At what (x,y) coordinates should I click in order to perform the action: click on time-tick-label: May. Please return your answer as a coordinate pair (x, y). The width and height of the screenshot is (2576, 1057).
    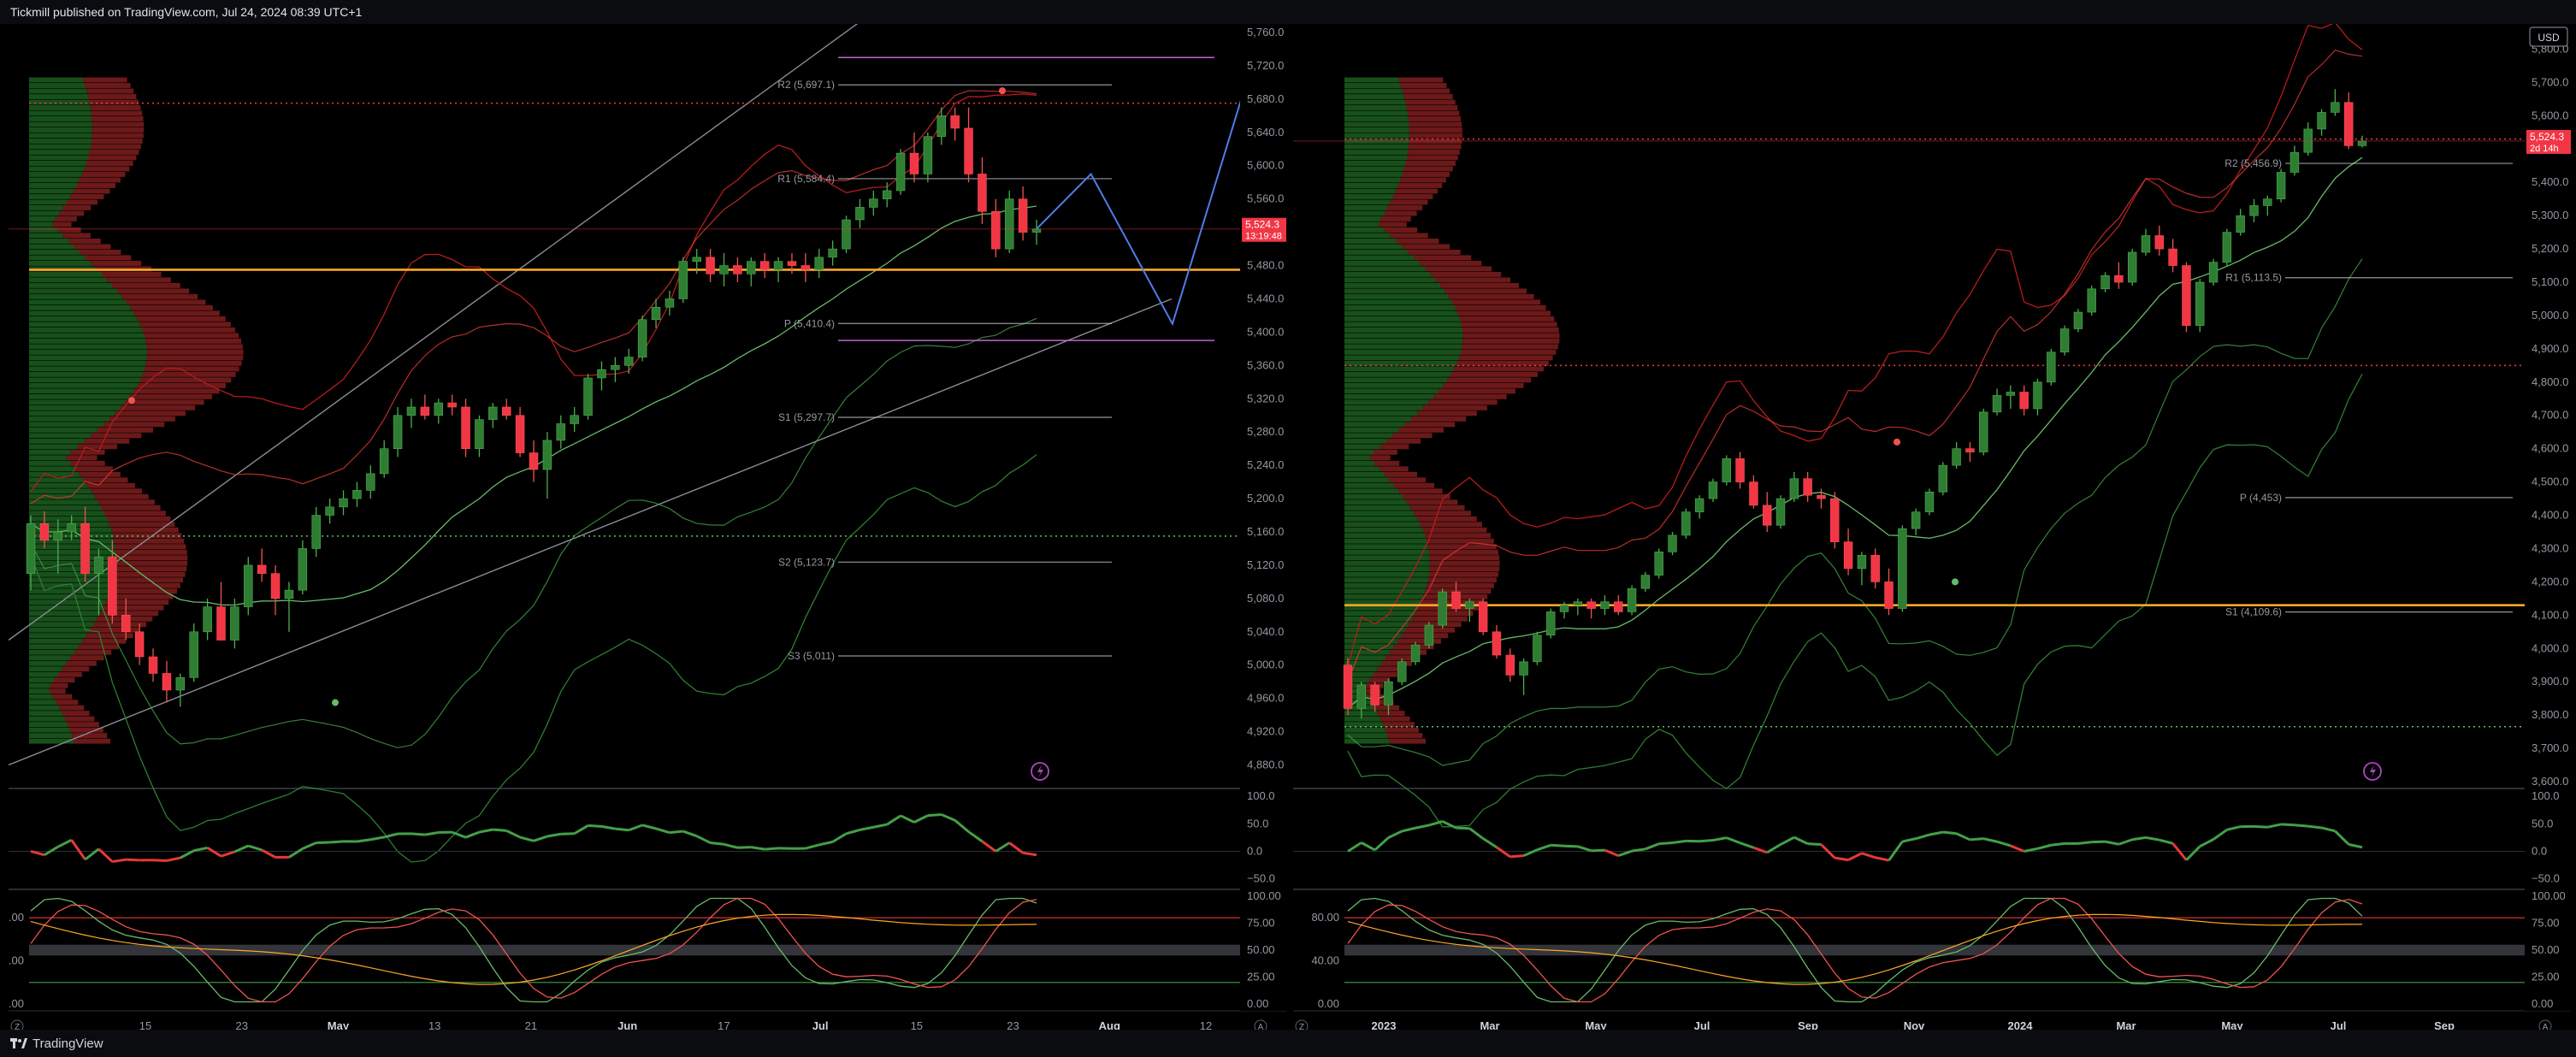
    Looking at the image, I should click on (1596, 1025).